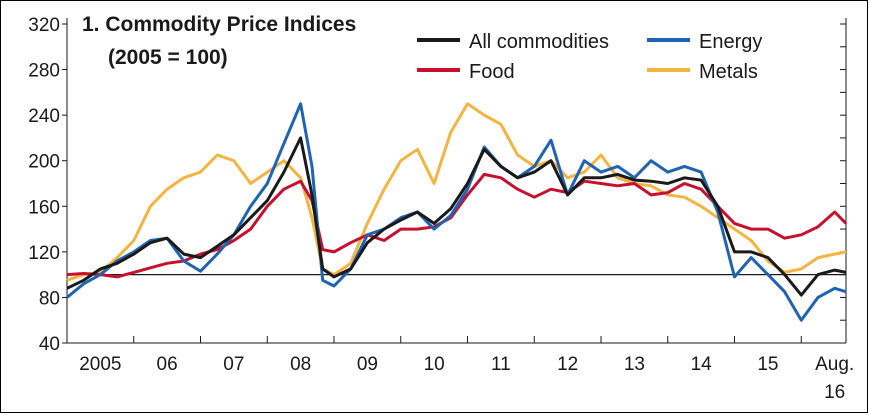 This screenshot has width=870, height=415. I want to click on x-tick-label: 11, so click(501, 364).